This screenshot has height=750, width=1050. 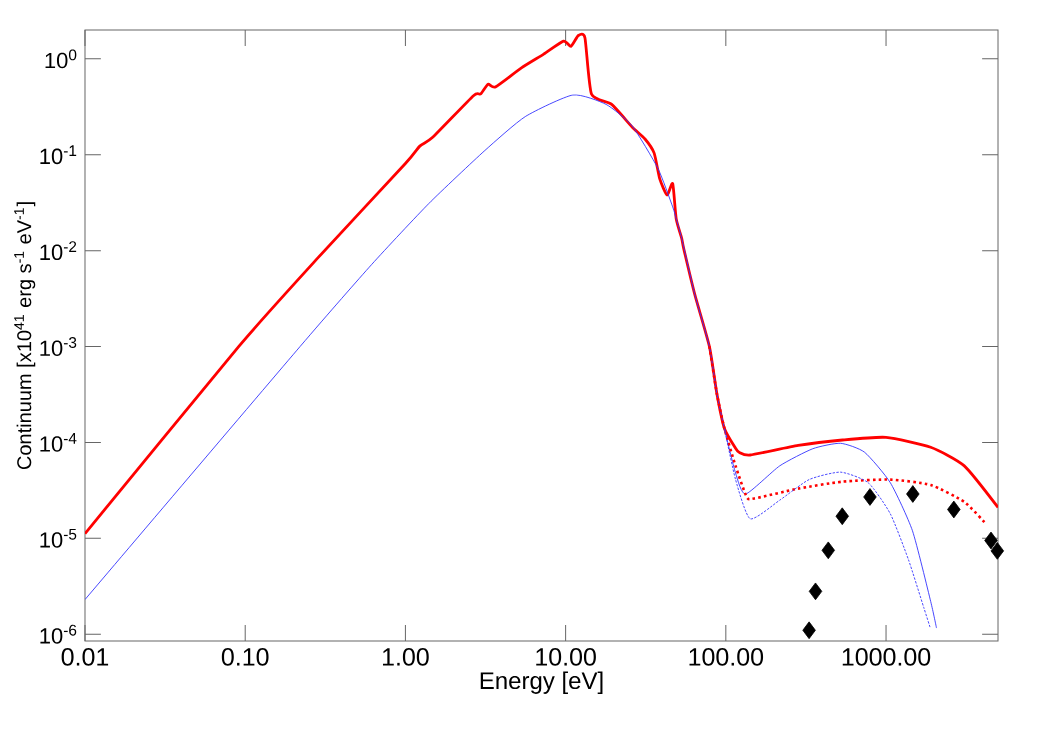 I want to click on y-tick-label: 10$^{0}$, so click(x=61, y=59).